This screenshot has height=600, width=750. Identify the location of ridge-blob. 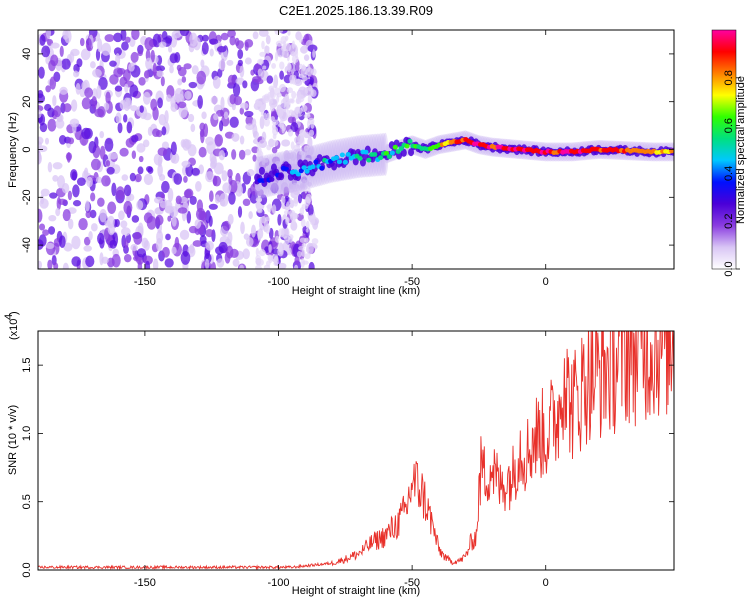
(411, 152).